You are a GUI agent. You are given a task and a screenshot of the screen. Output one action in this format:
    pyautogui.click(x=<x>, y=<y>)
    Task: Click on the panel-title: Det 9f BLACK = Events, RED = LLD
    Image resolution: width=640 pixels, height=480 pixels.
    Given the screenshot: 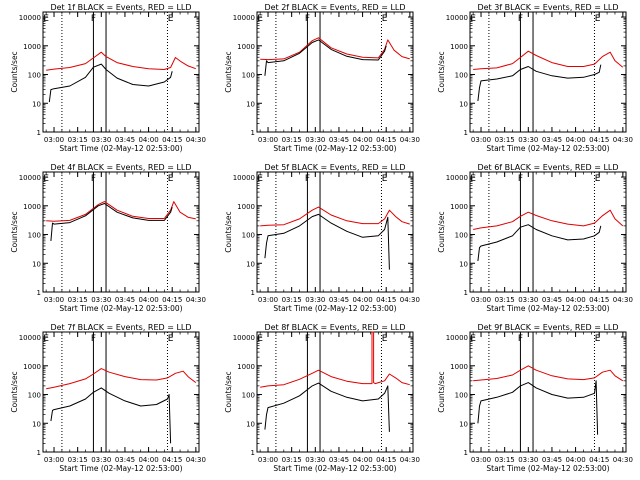 What is the action you would take?
    pyautogui.click(x=547, y=327)
    